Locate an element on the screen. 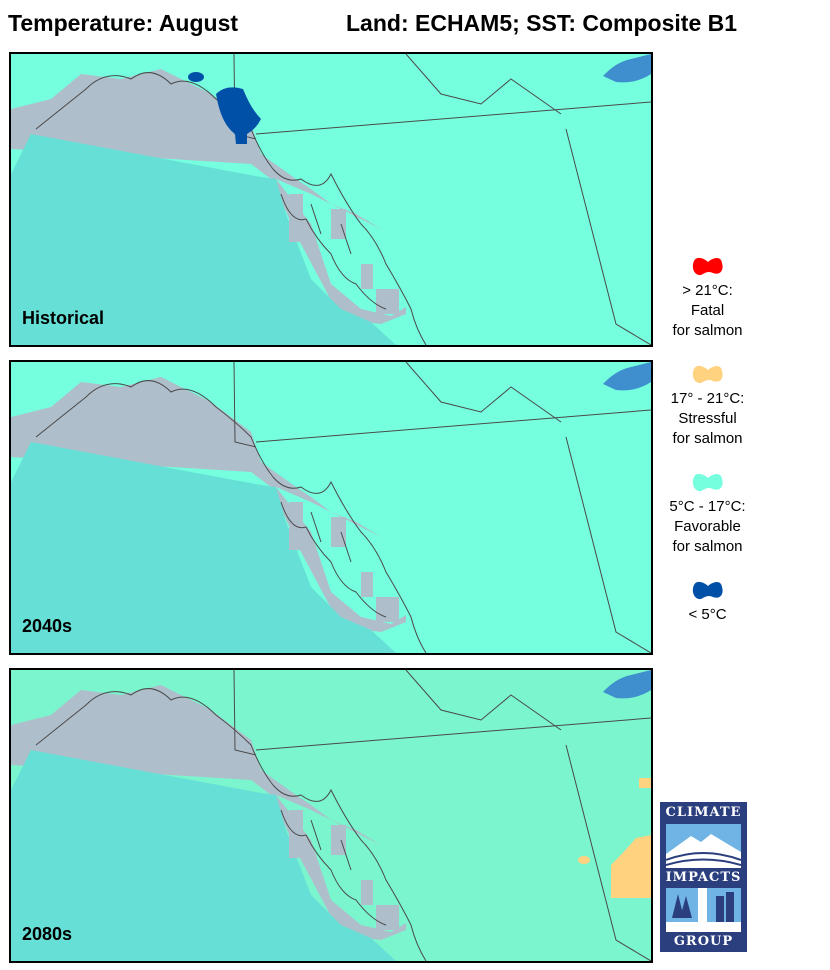  legend-label: 17° - 21°C: is located at coordinates (707, 398).